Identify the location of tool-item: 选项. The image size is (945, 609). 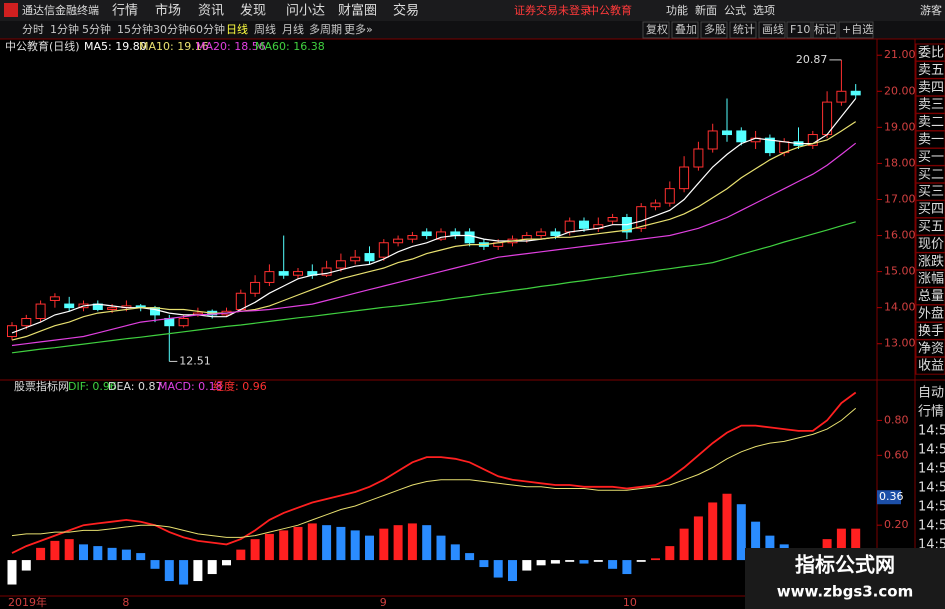
(764, 10).